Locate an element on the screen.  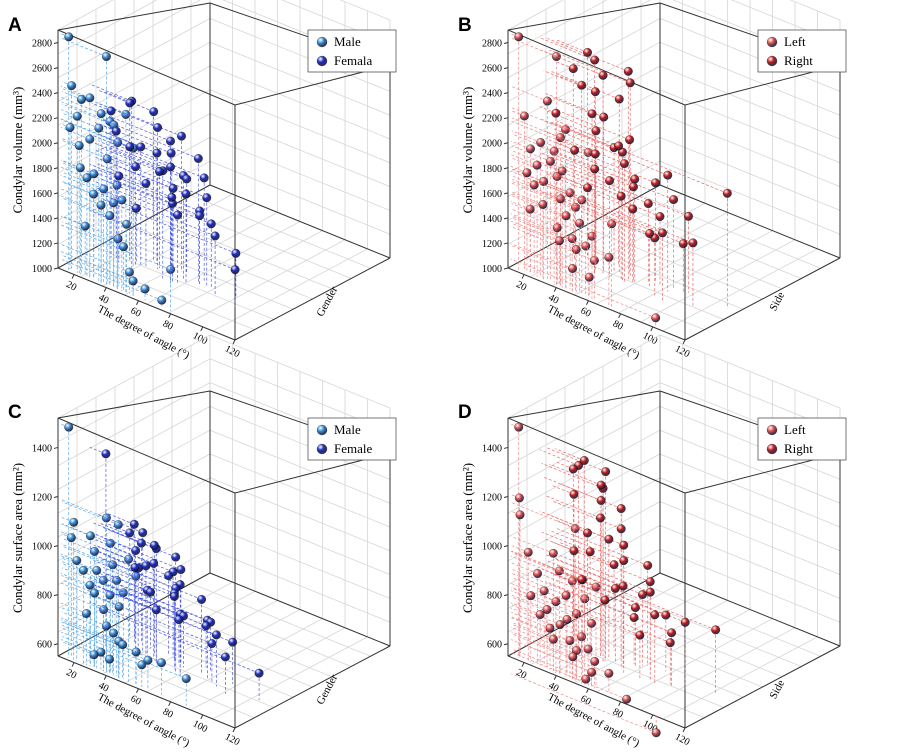
y-tick-label: 2600 is located at coordinates (492, 69).